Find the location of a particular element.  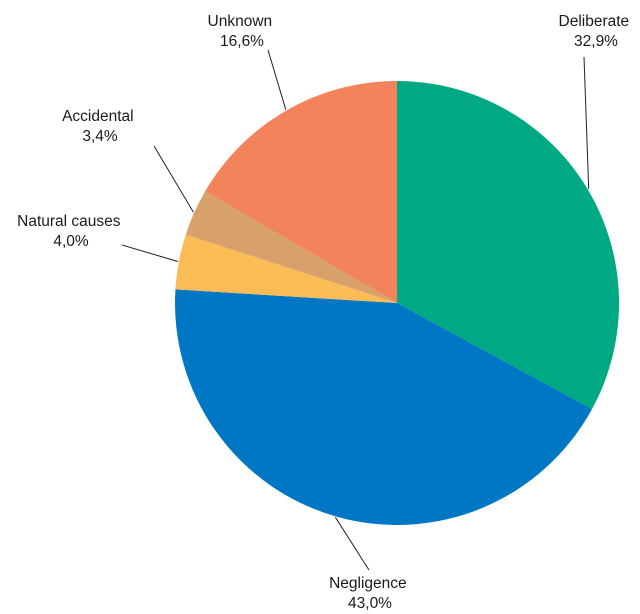

label-deliberate-name: Deliberate is located at coordinates (594, 21).